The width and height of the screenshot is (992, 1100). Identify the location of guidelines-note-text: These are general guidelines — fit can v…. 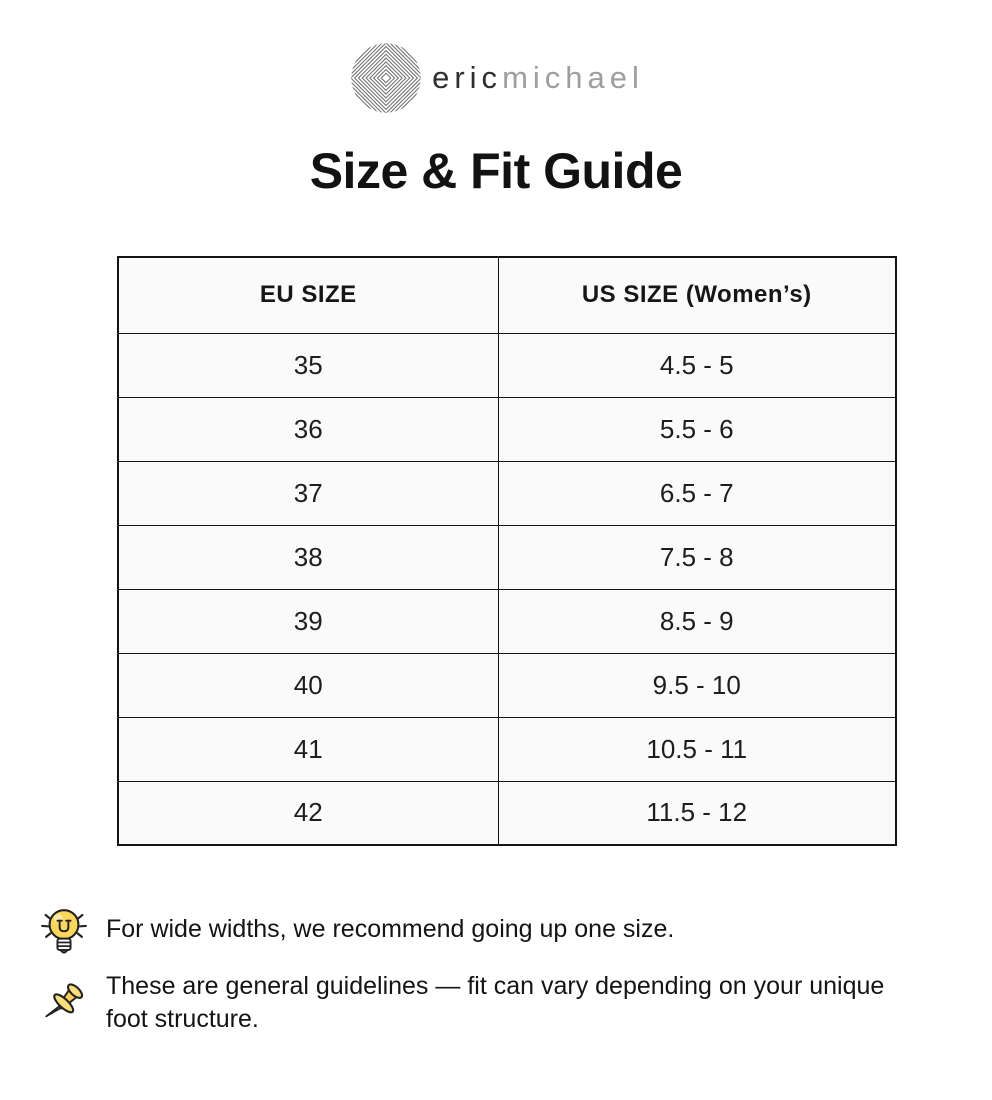
(495, 1002).